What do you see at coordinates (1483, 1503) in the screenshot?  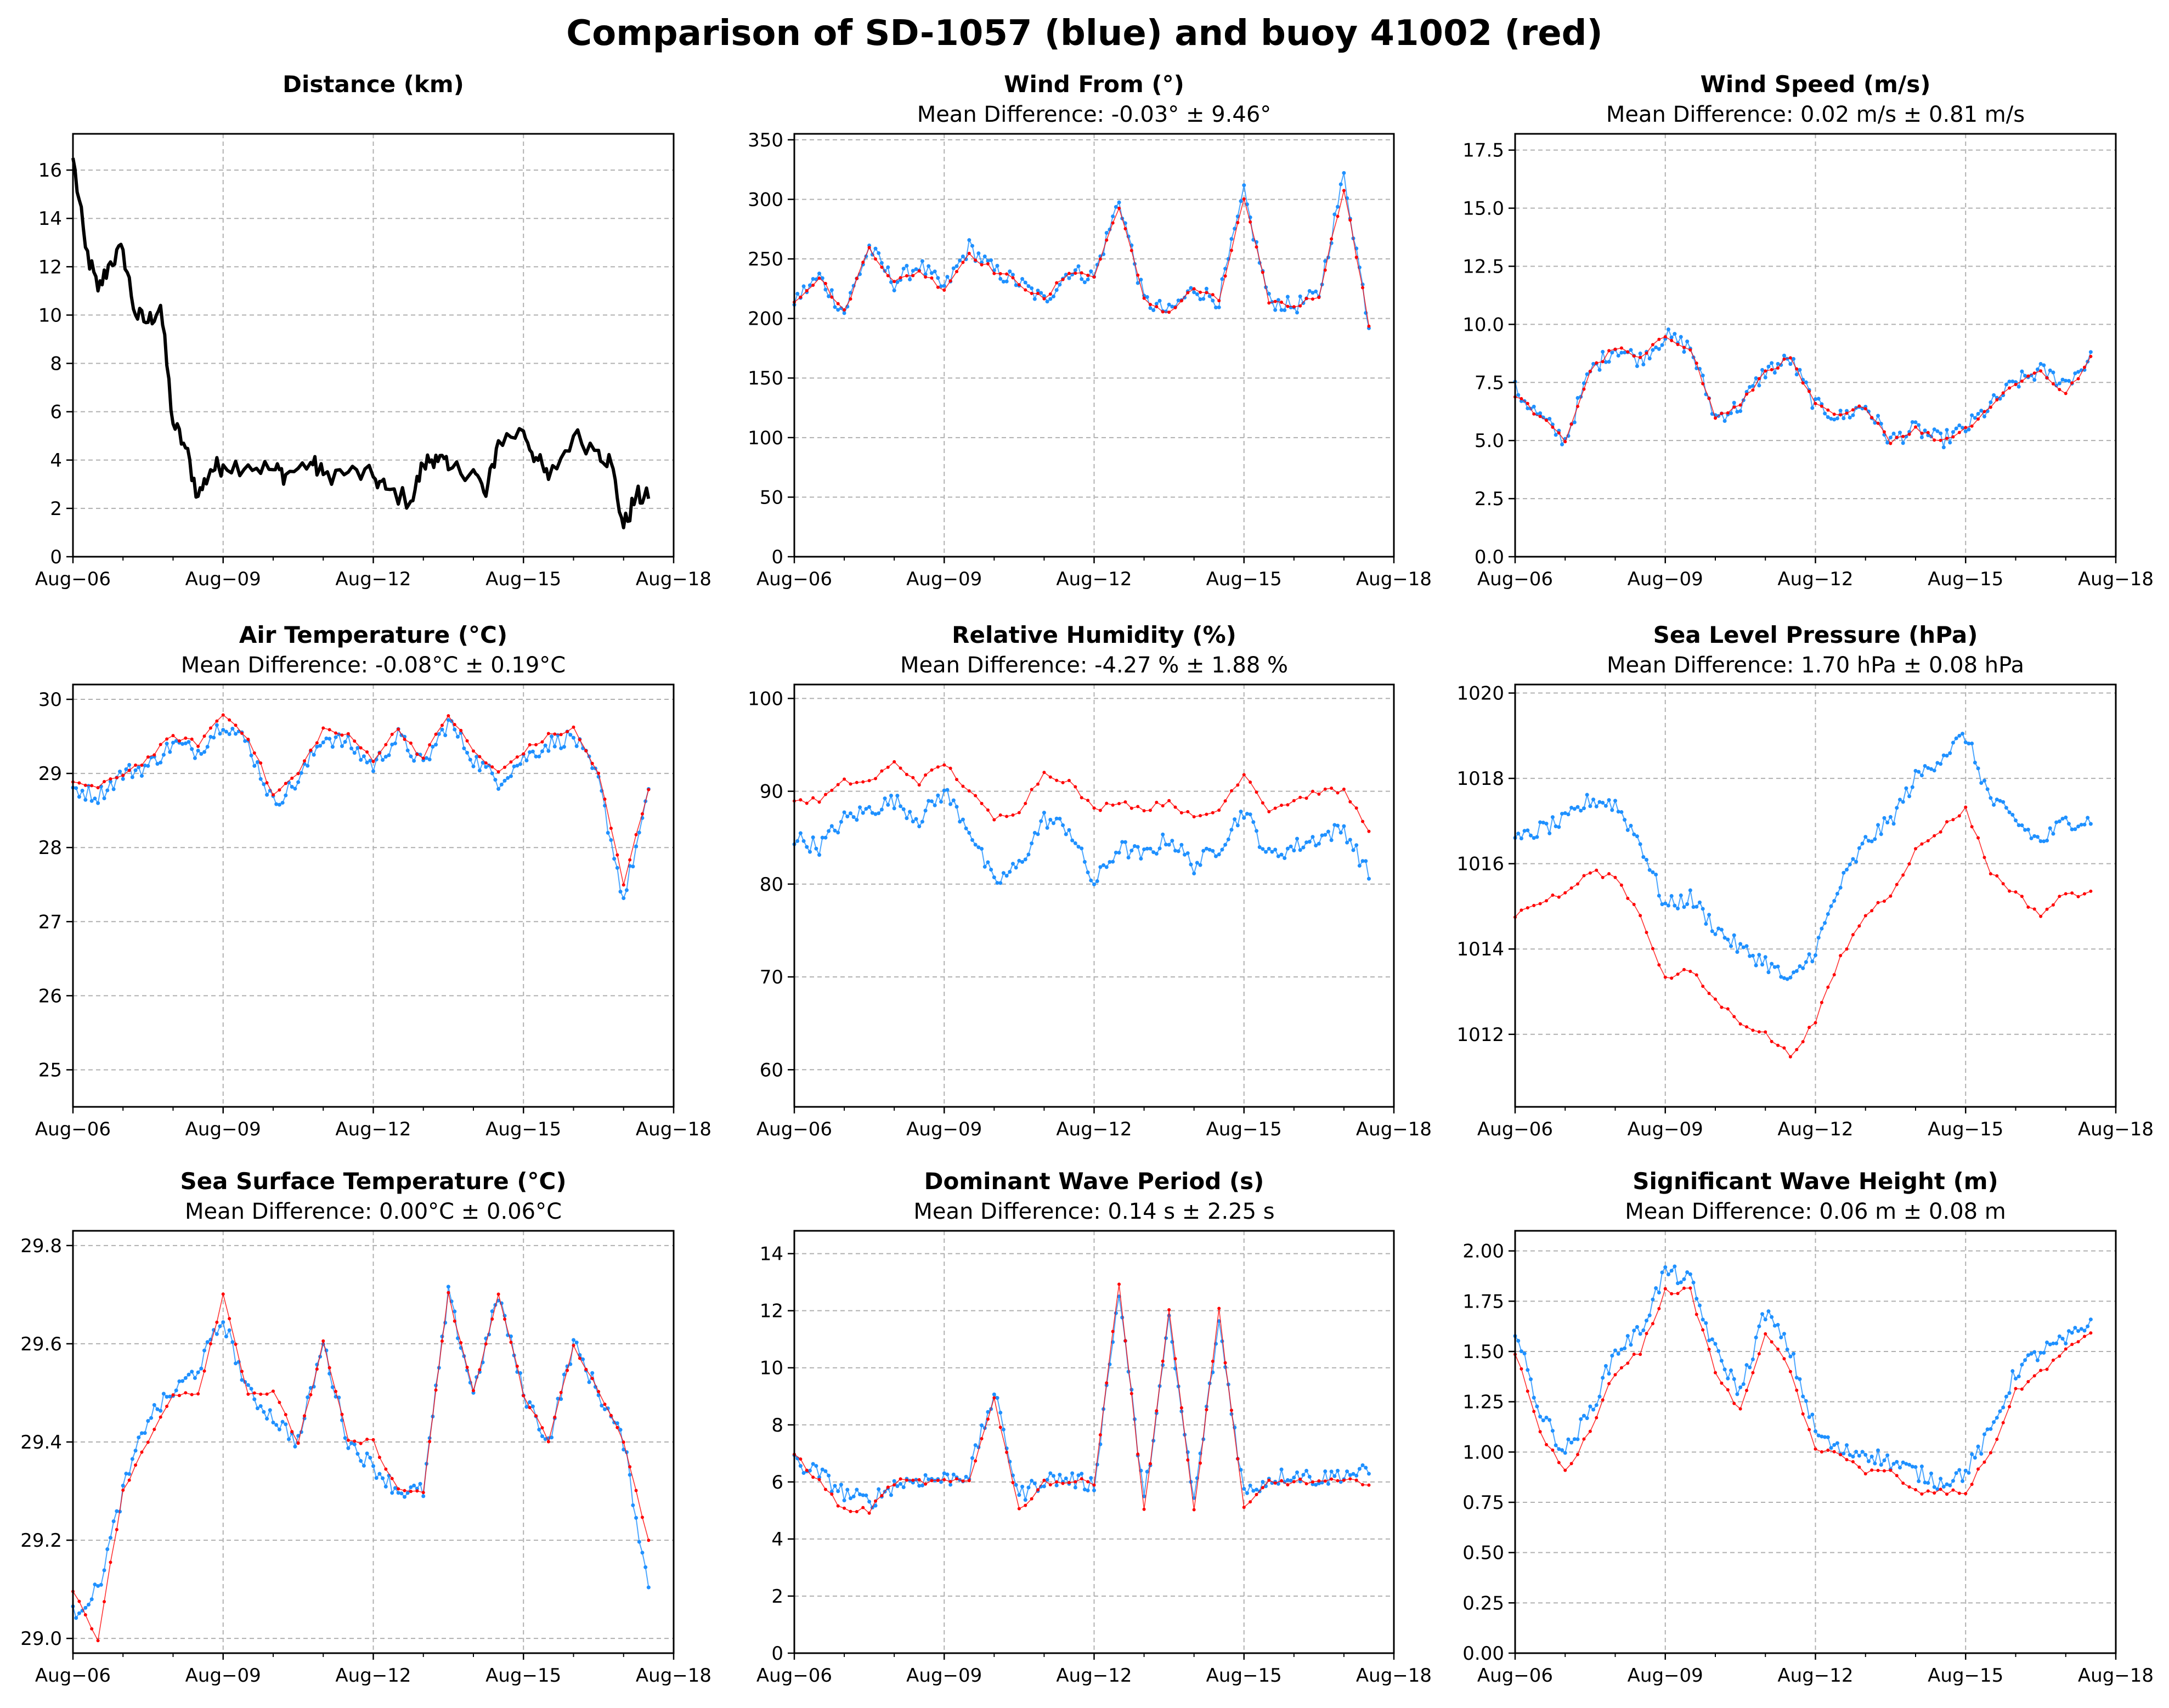 I see `y-tick-label: 0.75` at bounding box center [1483, 1503].